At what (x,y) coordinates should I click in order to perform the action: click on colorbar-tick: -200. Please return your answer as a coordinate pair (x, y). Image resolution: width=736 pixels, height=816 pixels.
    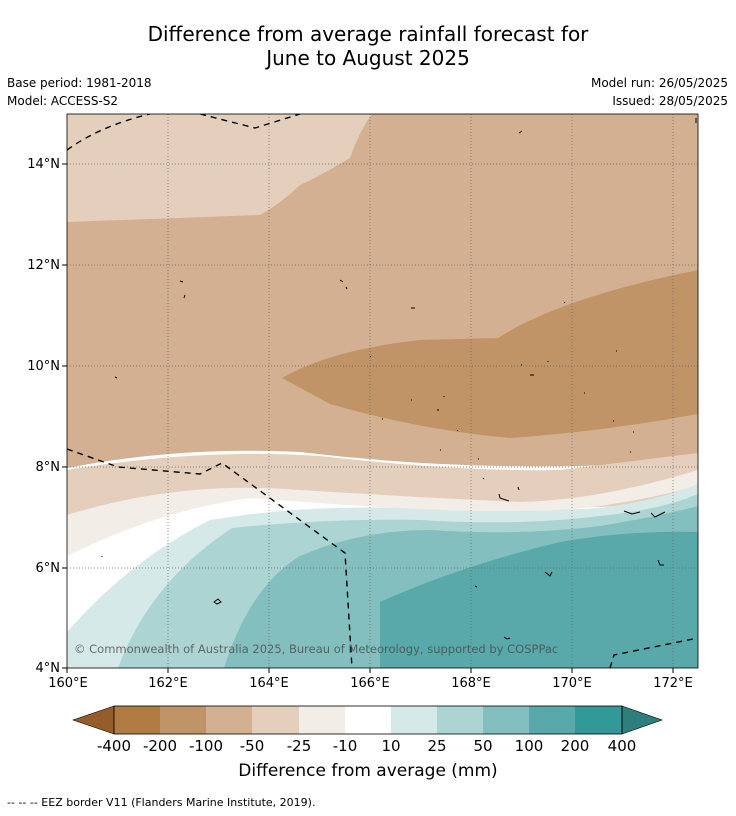
    Looking at the image, I should click on (160, 746).